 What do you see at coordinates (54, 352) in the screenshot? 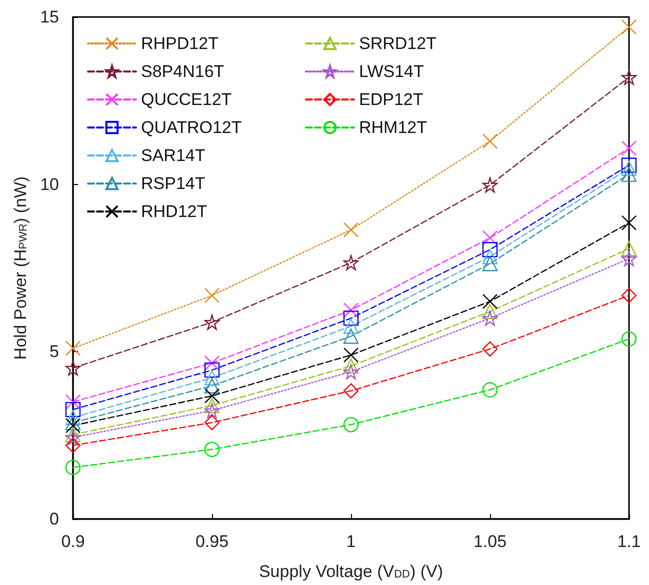
I see `y-tick-label: 5` at bounding box center [54, 352].